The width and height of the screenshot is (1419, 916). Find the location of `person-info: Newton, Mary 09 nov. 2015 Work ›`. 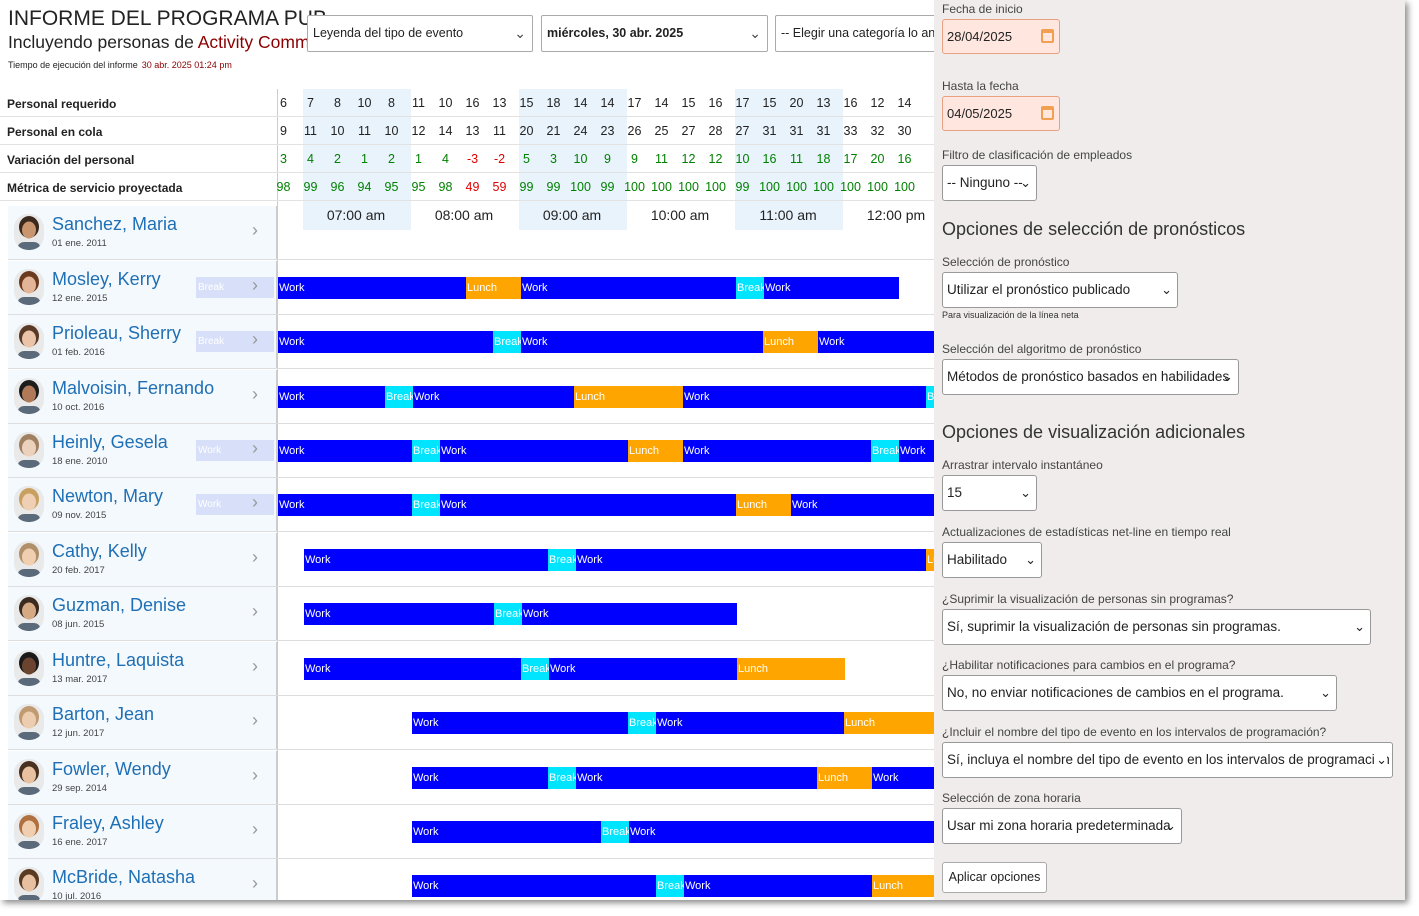

person-info: Newton, Mary 09 nov. 2015 Work › is located at coordinates (142, 504).